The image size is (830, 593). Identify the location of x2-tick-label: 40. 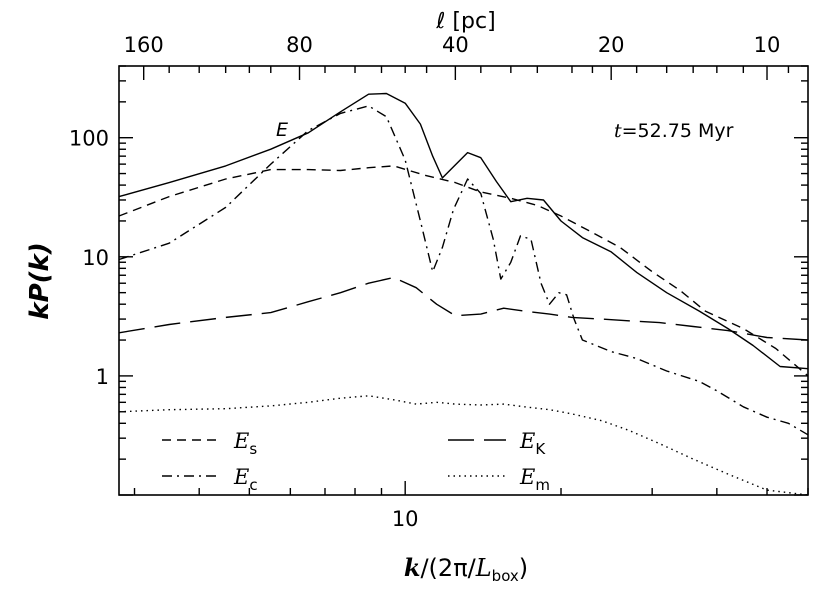
(455, 45).